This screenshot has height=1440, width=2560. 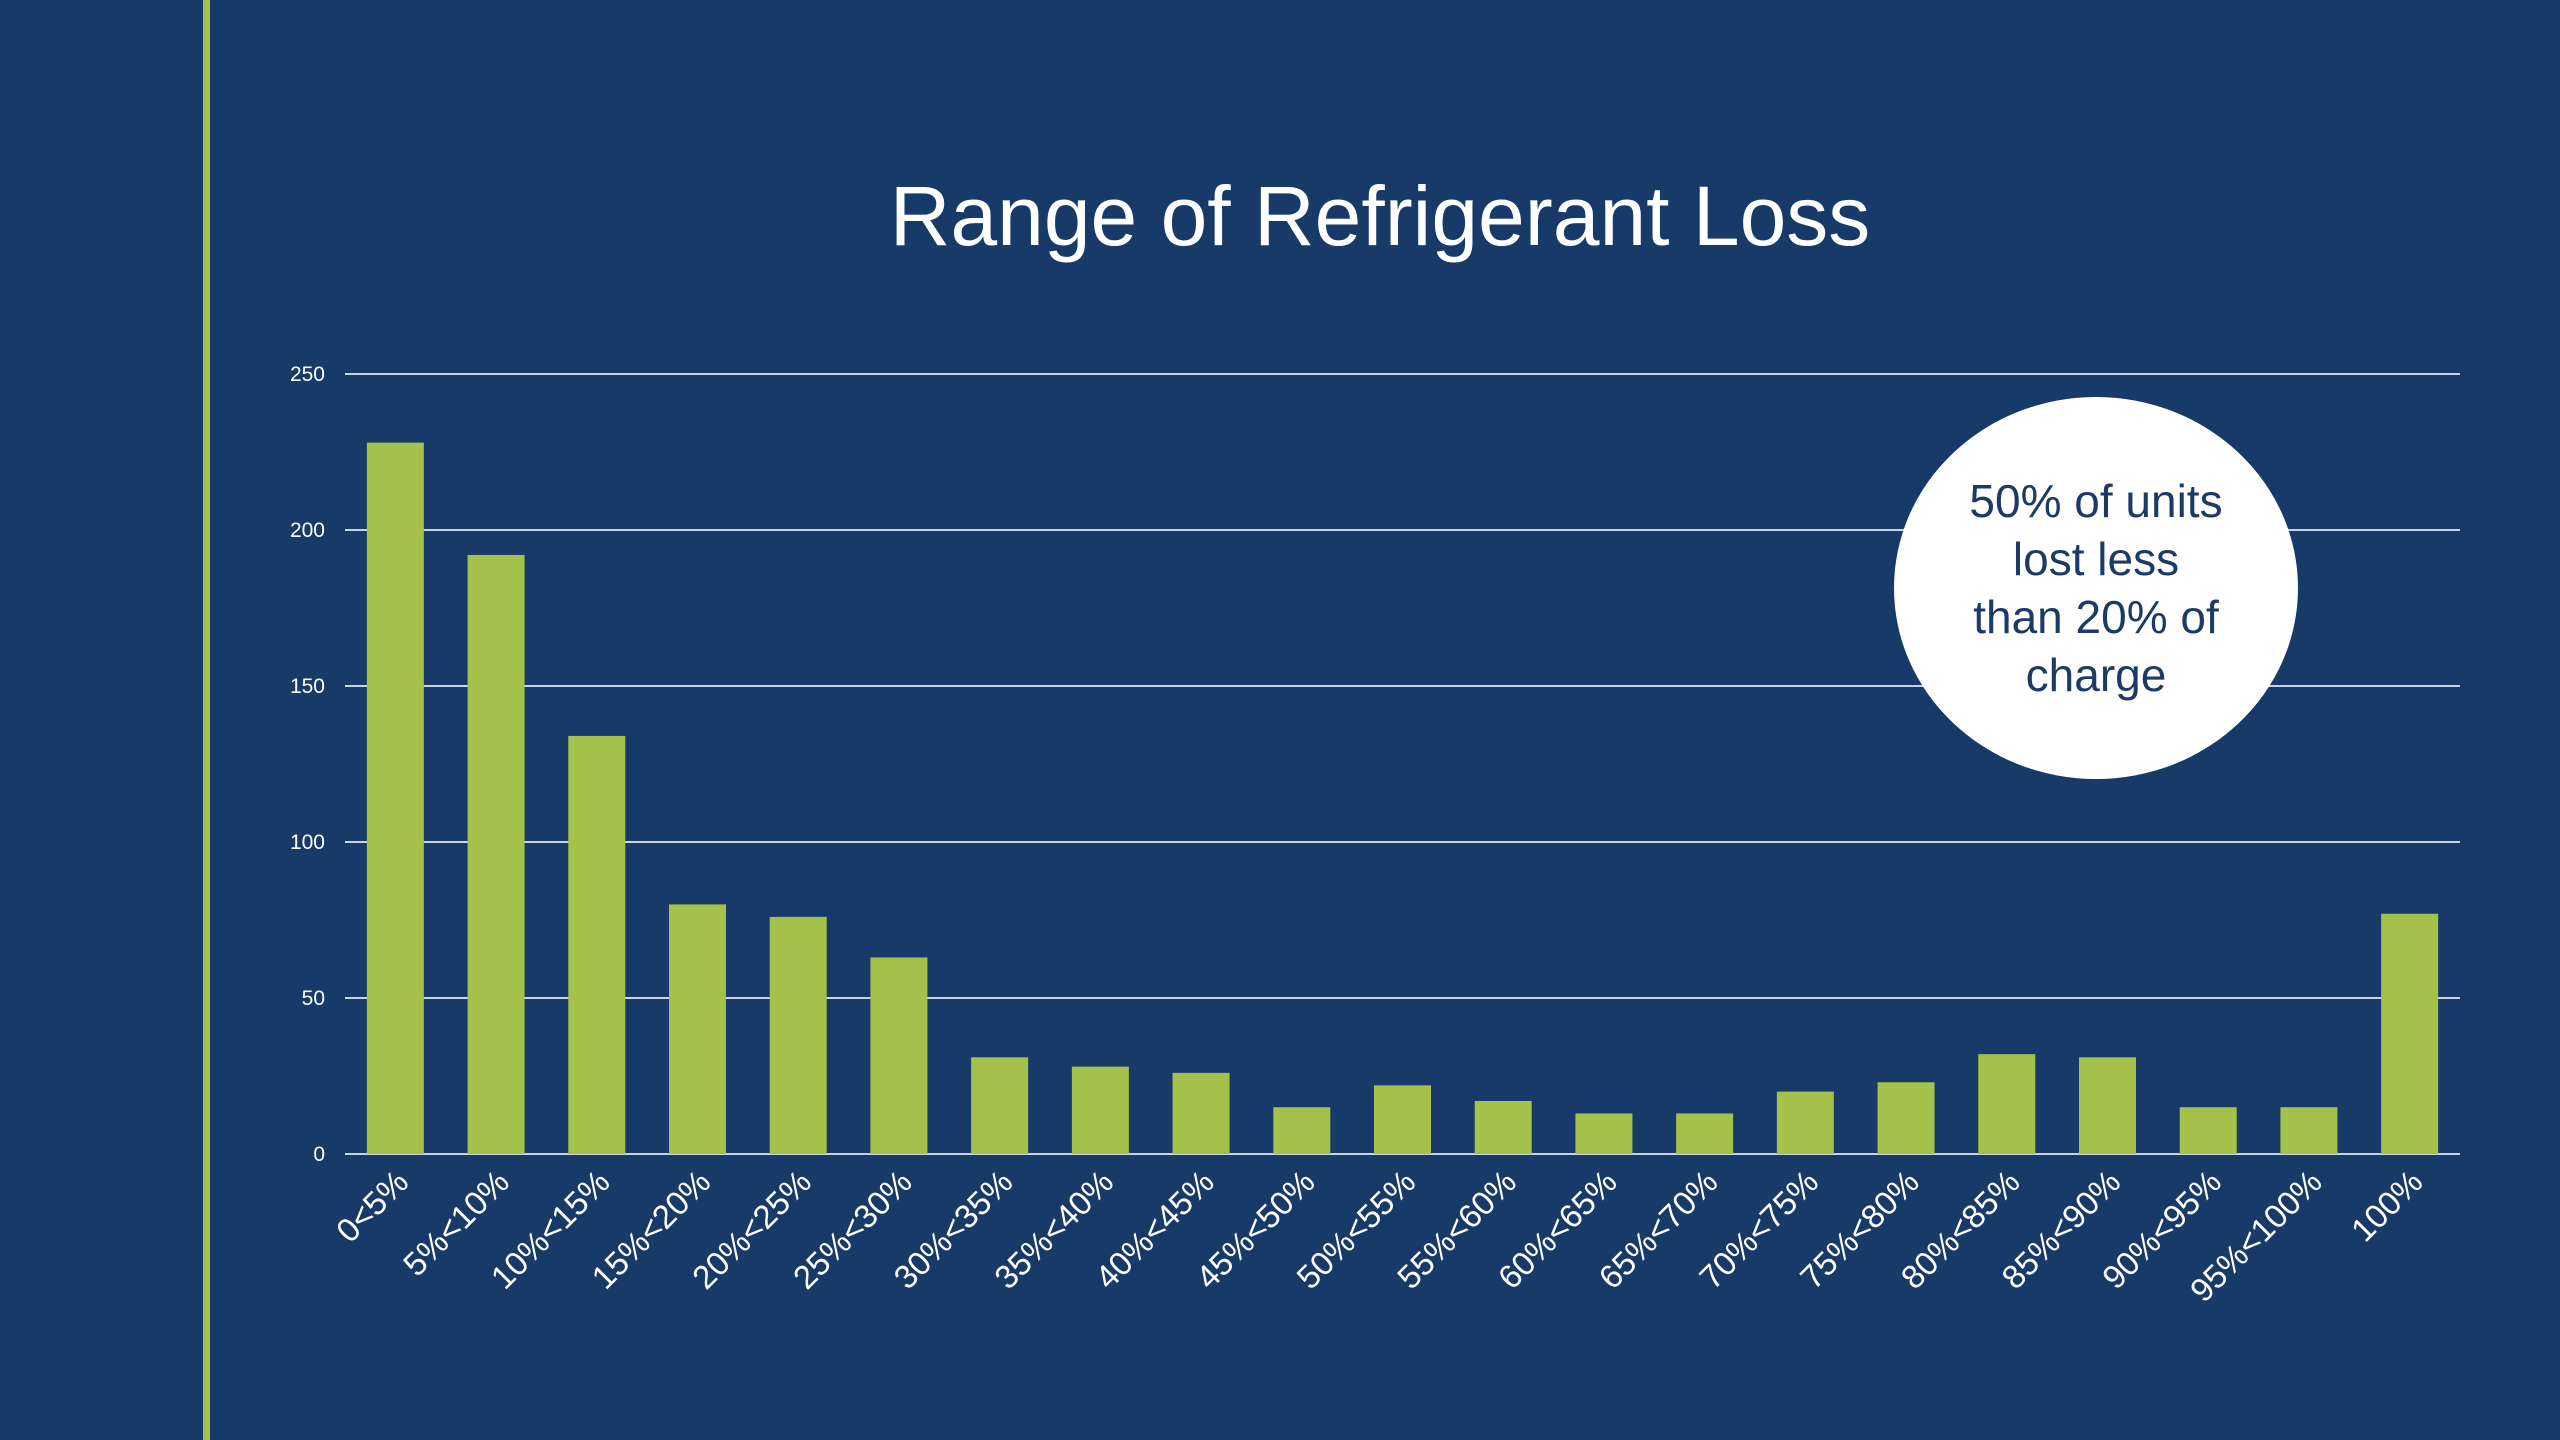 What do you see at coordinates (307, 374) in the screenshot?
I see `y-tick-label: 250` at bounding box center [307, 374].